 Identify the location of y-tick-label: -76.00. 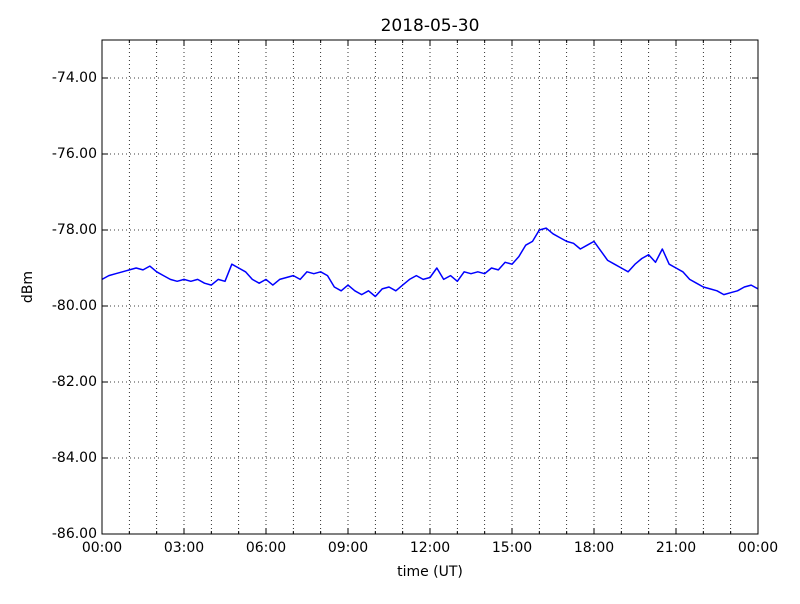
(74, 154).